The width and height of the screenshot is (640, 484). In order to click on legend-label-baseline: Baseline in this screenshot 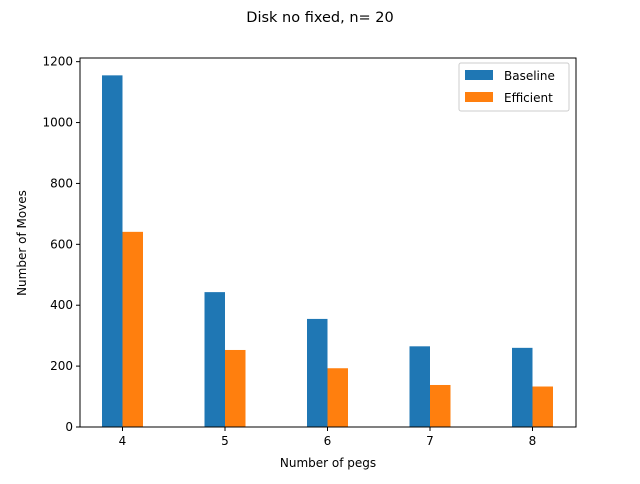, I will do `click(529, 76)`.